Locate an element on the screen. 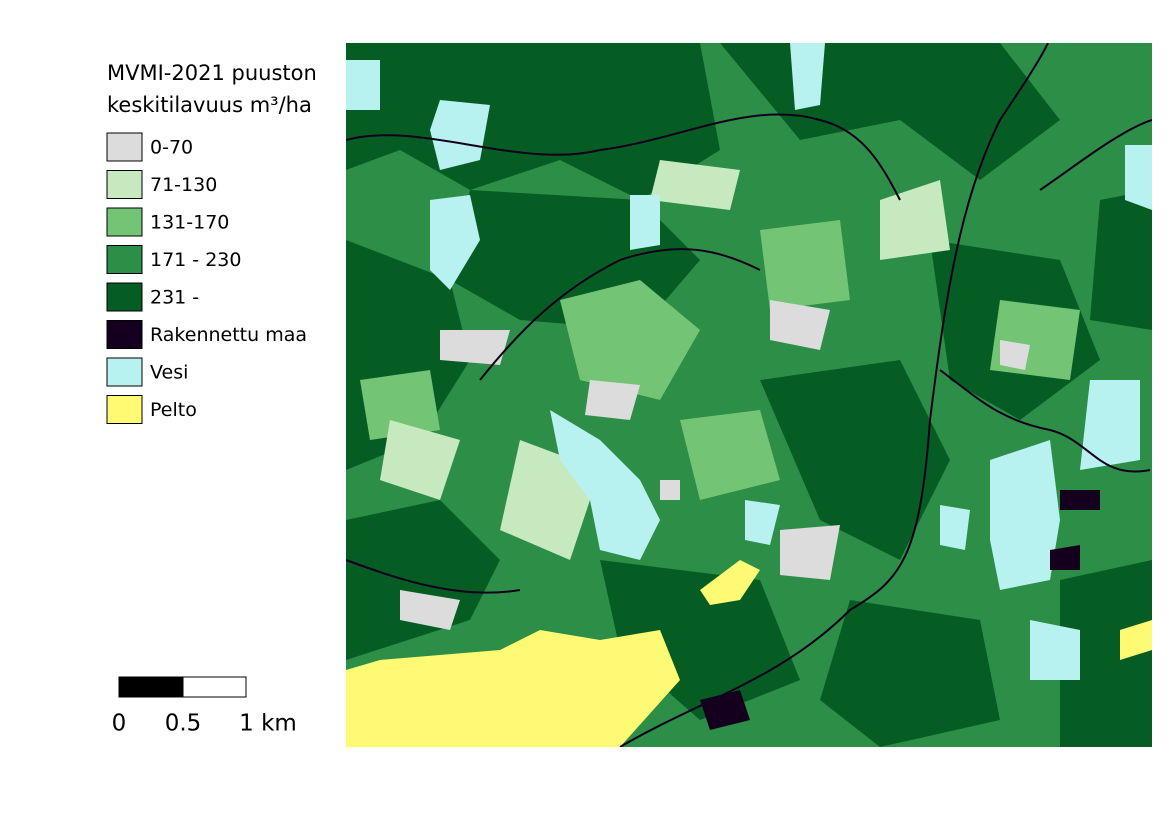  scale-label: 0 is located at coordinates (119, 724).